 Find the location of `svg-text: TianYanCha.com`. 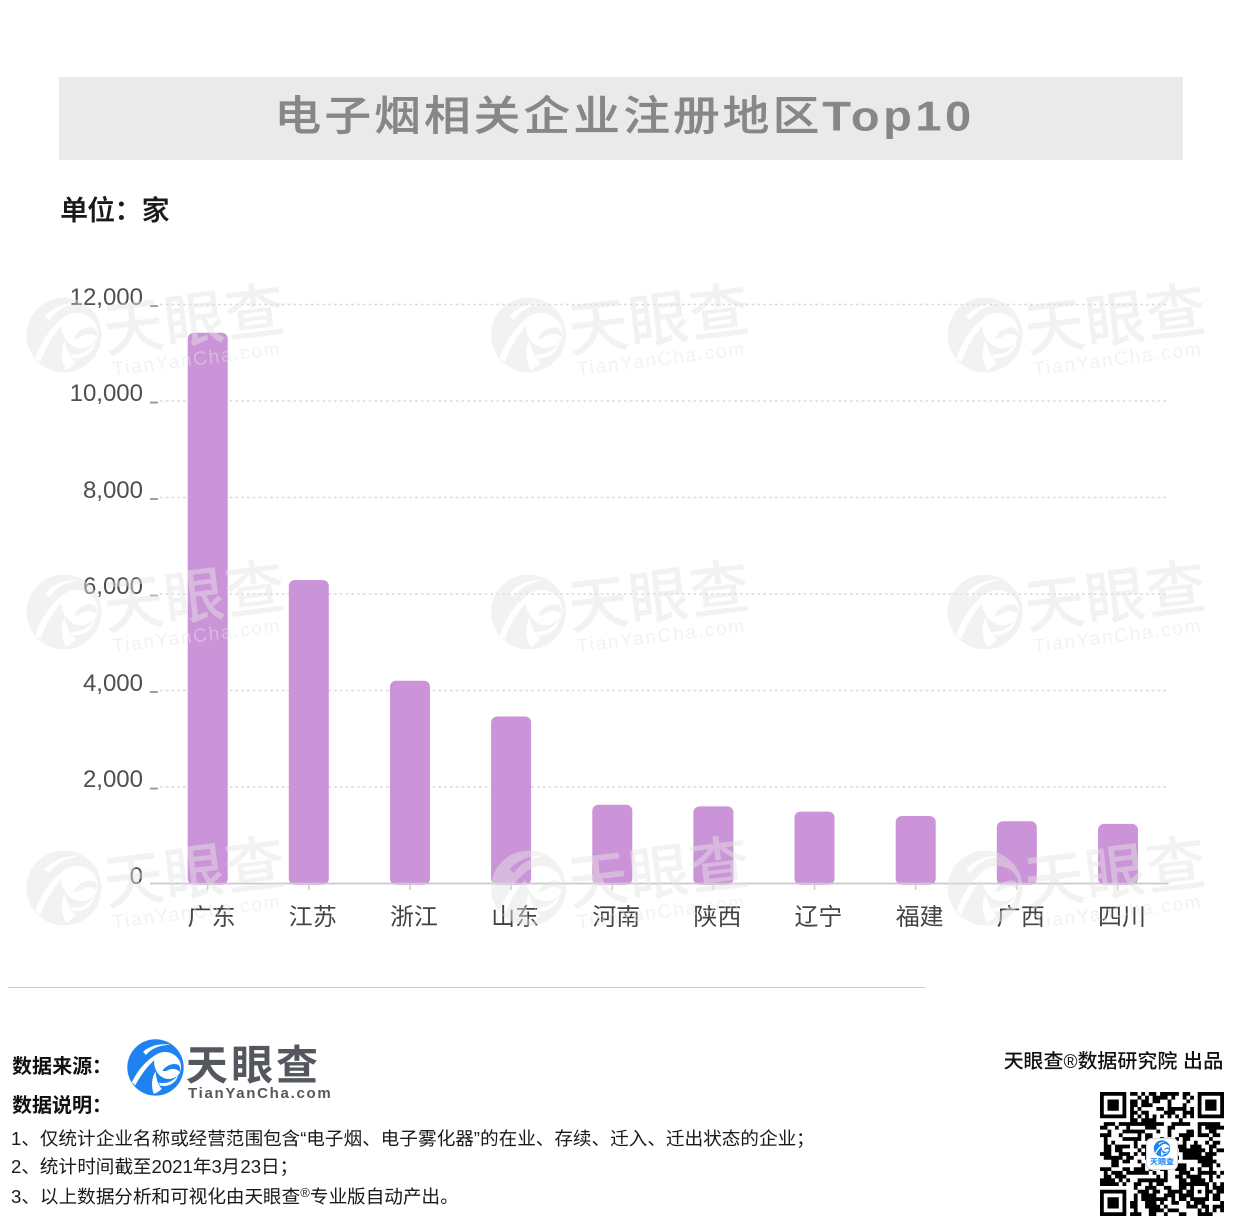

svg-text: TianYanCha.com is located at coordinates (260, 1093).